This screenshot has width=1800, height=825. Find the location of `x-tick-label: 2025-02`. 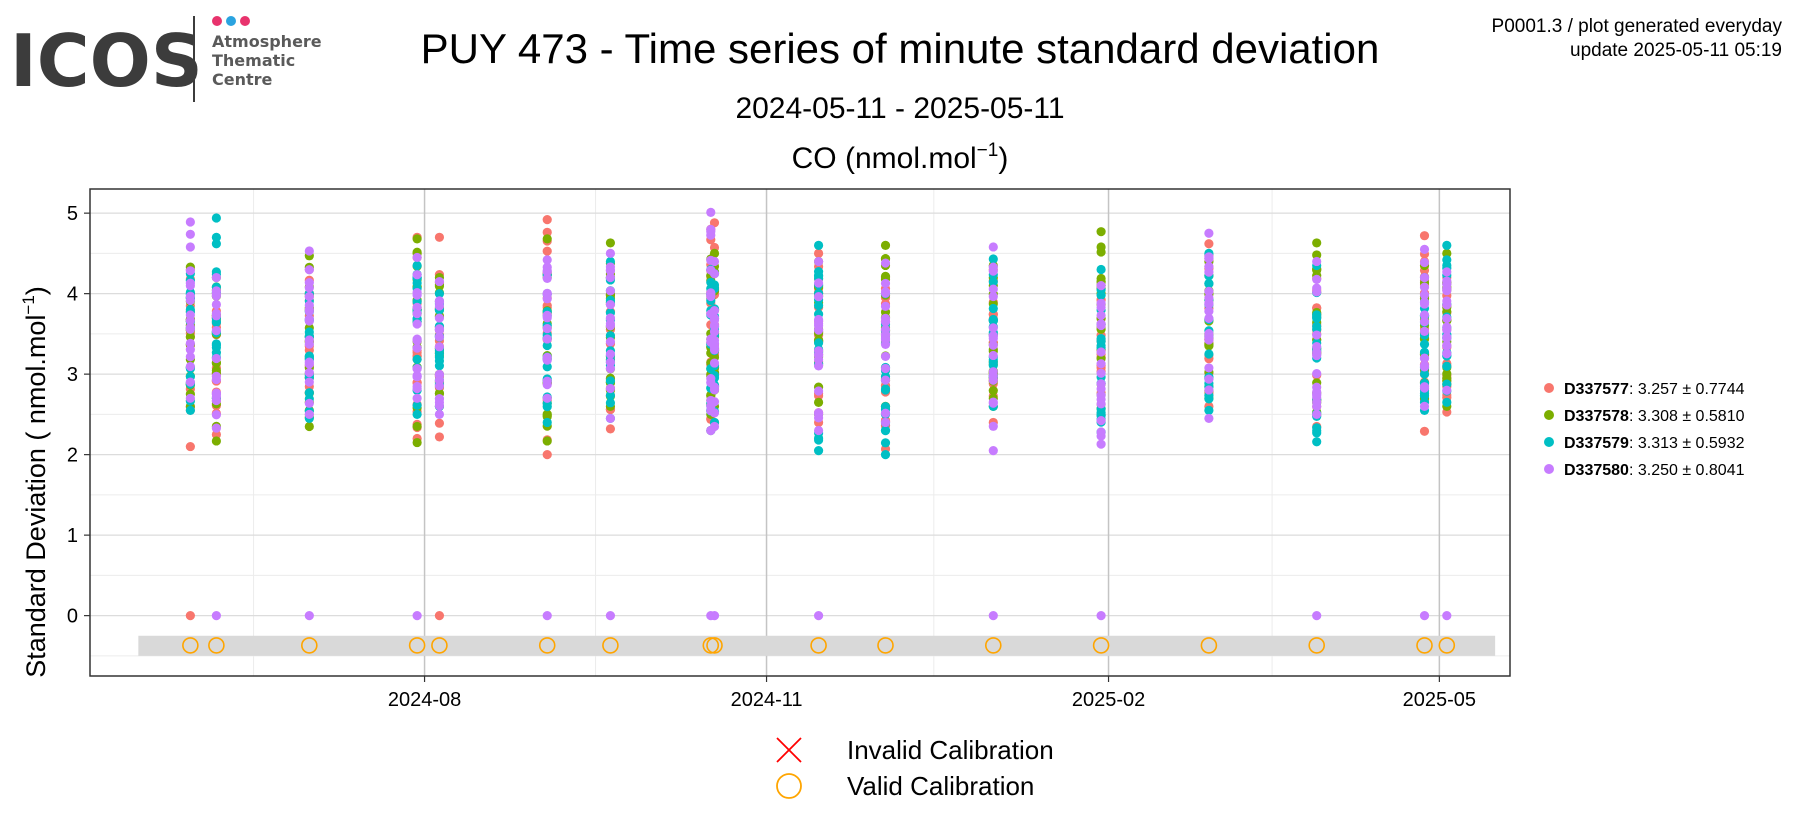

x-tick-label: 2025-02 is located at coordinates (1108, 700).